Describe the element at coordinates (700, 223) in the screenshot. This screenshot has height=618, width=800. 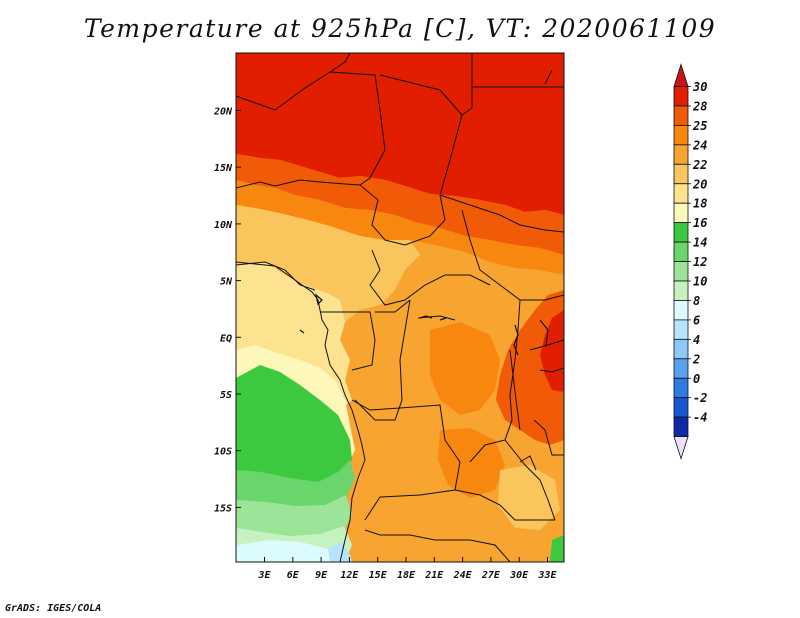
I see `colorbar-label: 16` at that location.